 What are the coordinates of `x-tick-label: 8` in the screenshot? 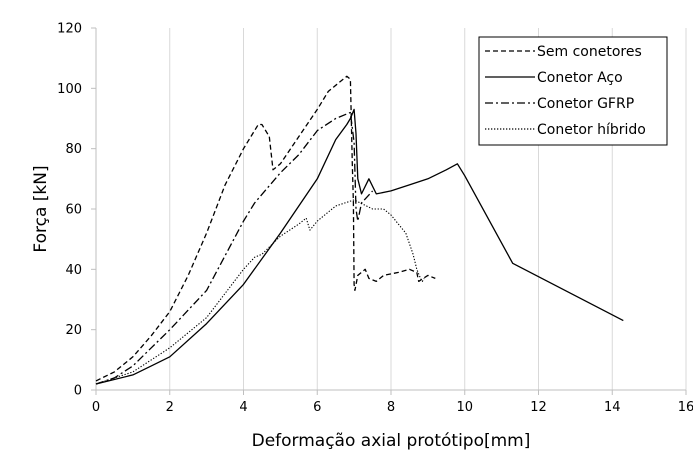 It's located at (391, 407).